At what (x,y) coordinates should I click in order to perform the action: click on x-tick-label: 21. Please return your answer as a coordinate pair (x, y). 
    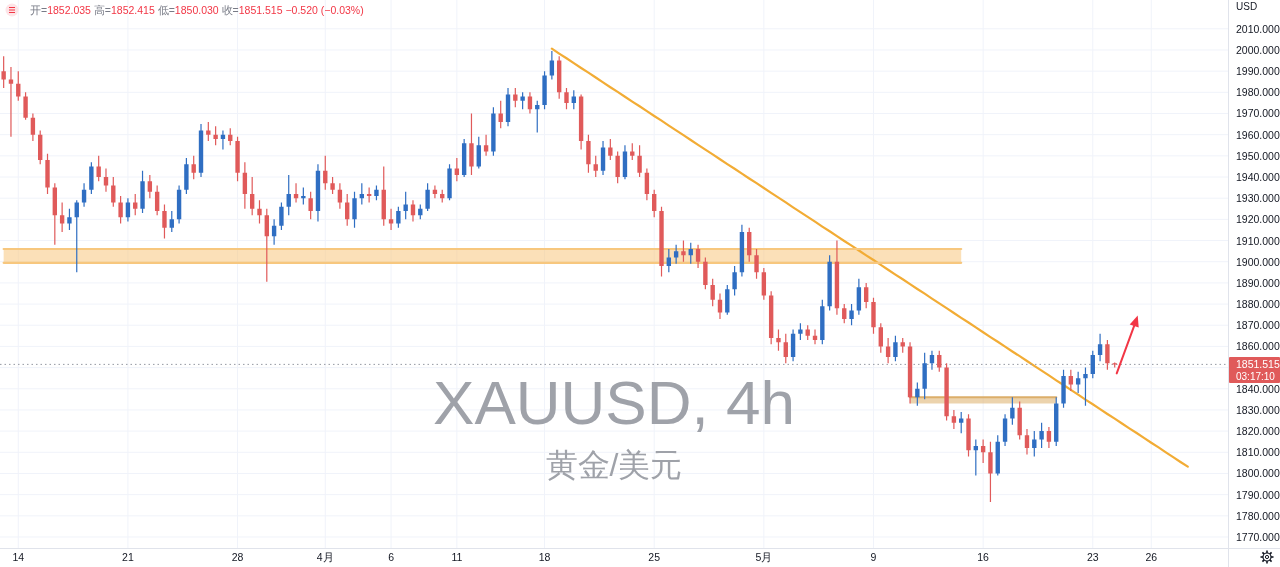
    Looking at the image, I should click on (128, 557).